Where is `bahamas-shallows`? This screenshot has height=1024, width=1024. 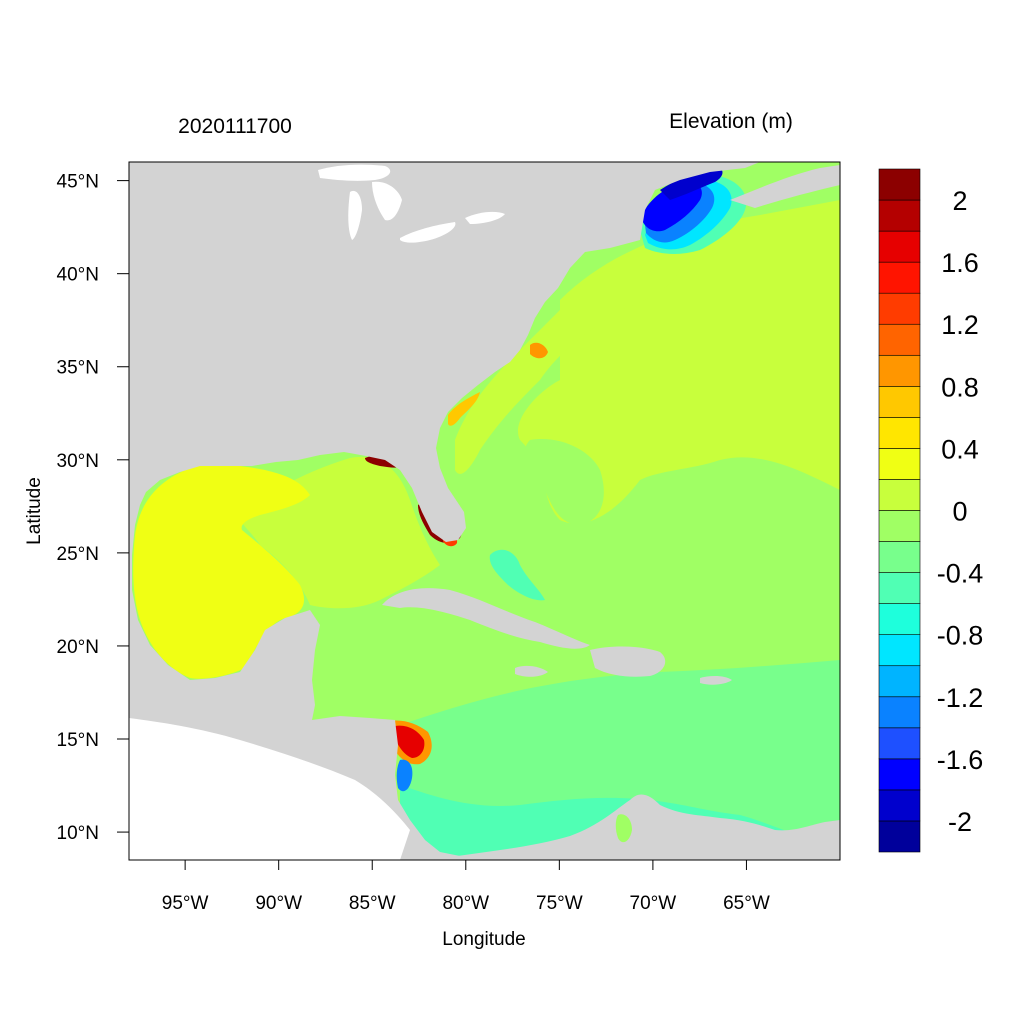
bahamas-shallows is located at coordinates (517, 575).